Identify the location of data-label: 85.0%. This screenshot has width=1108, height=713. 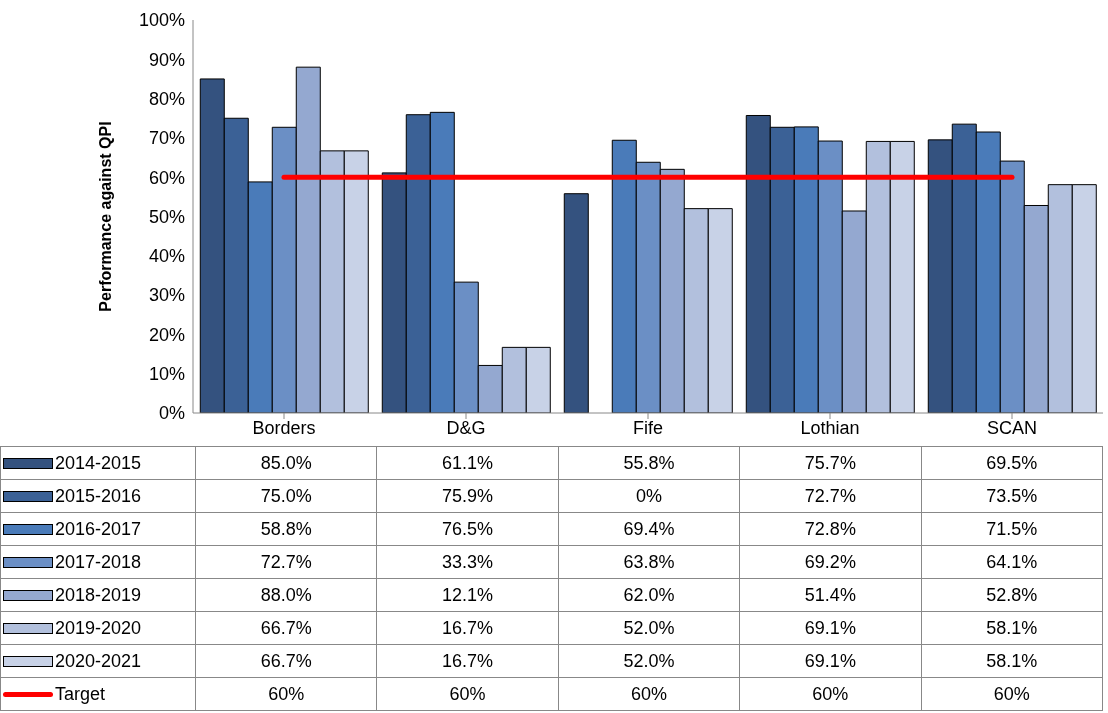
(286, 463).